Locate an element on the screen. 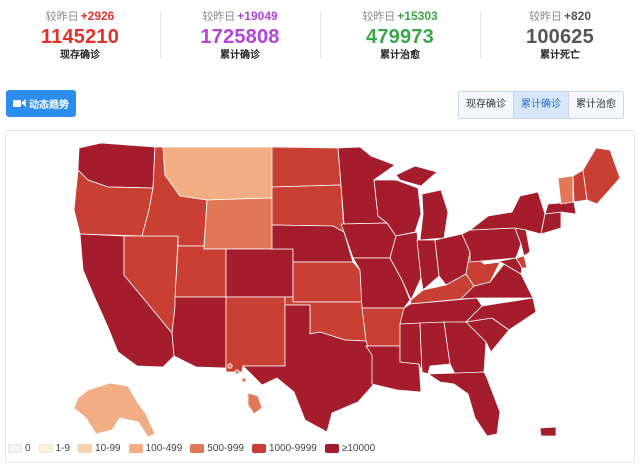 The image size is (640, 466). state-new-york is located at coordinates (507, 213).